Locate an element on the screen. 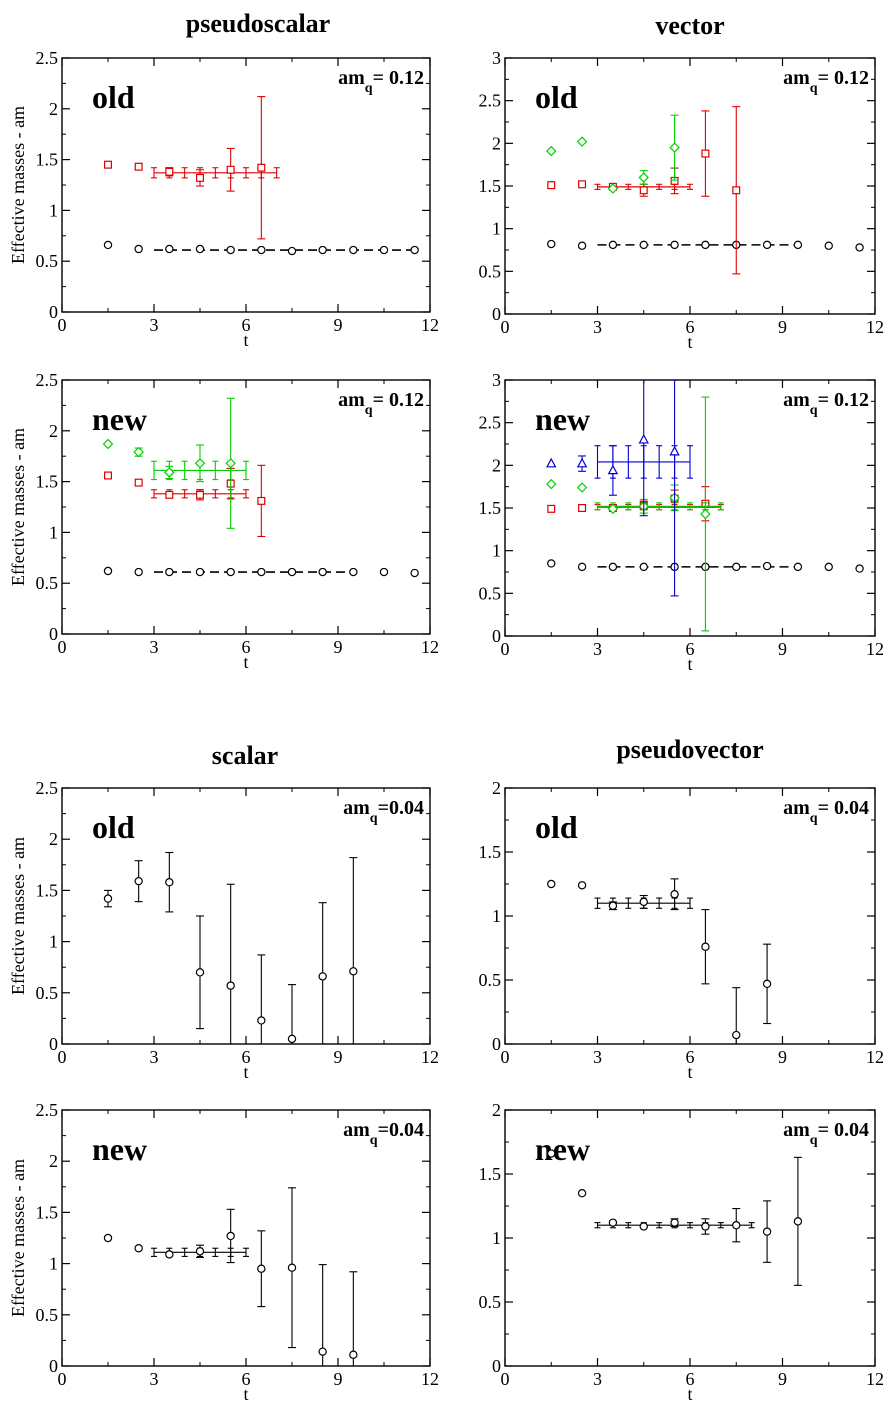 The image size is (890, 1408). column-title: pseudoscalar is located at coordinates (258, 23).